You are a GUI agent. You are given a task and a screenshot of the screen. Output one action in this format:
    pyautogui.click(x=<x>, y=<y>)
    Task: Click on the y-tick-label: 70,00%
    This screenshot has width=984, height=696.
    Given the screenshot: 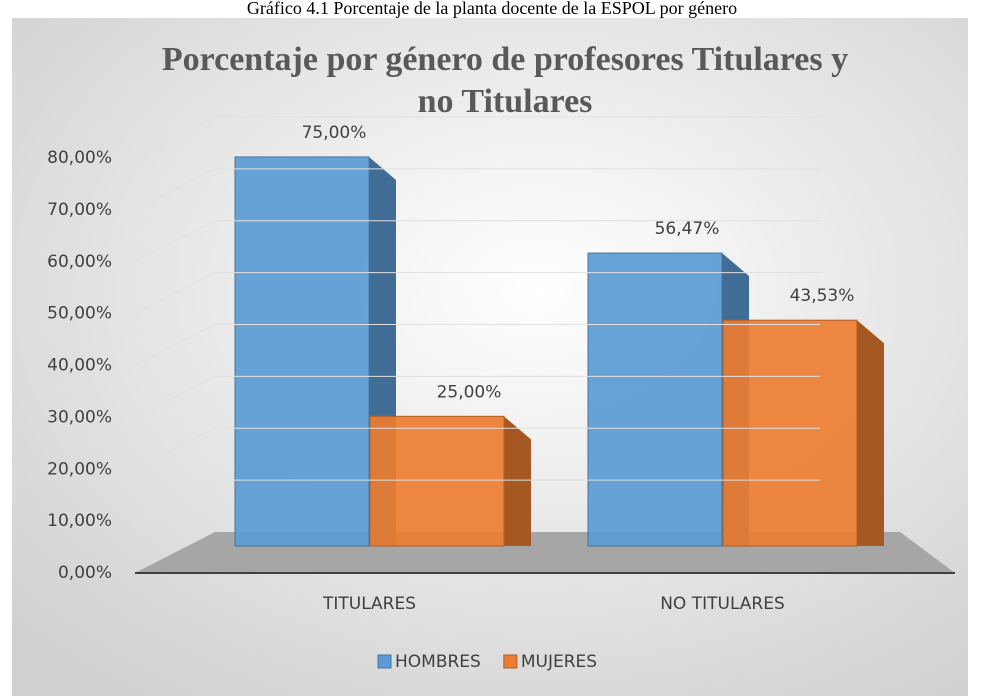 What is the action you would take?
    pyautogui.click(x=79, y=210)
    